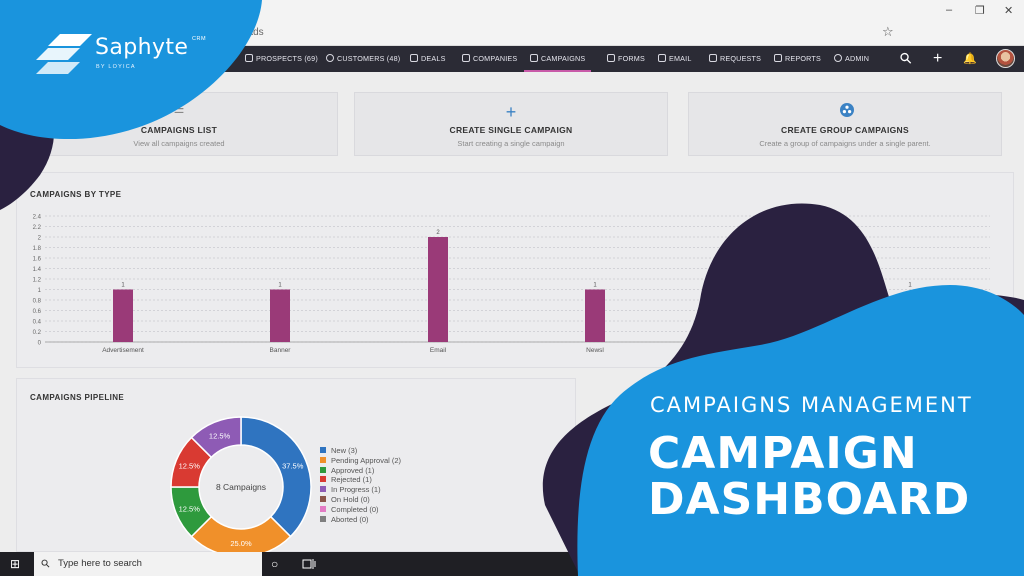 This screenshot has width=1024, height=576. I want to click on nav-item-customers: CUSTOMERS (48), so click(363, 59).